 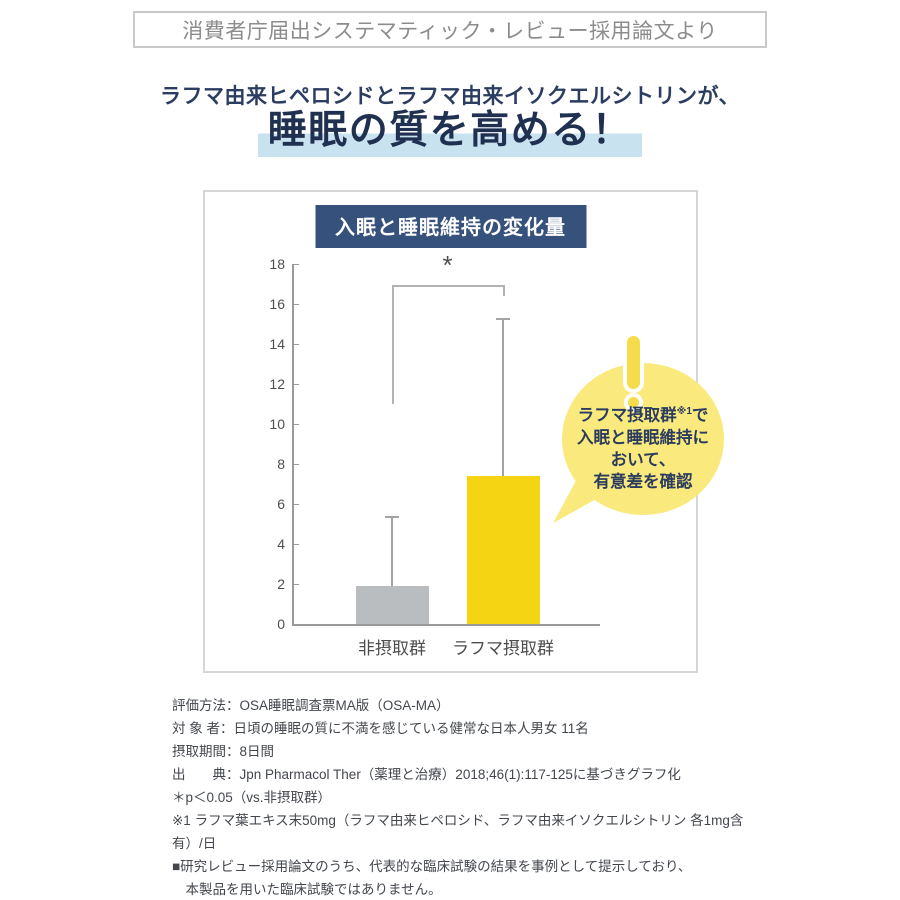 I want to click on y-axis, so click(x=293, y=444).